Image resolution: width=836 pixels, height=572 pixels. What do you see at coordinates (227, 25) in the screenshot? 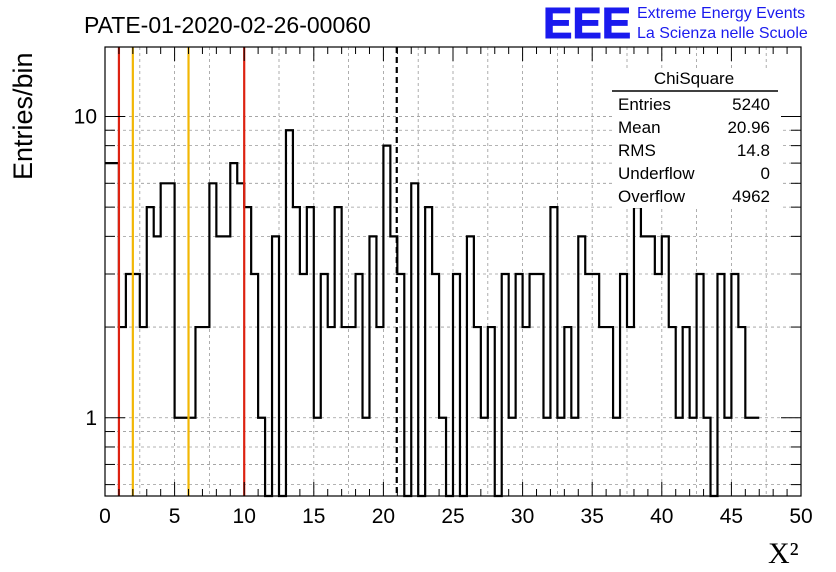
I see `chart-title: PATE-01-2020-02-26-00060` at bounding box center [227, 25].